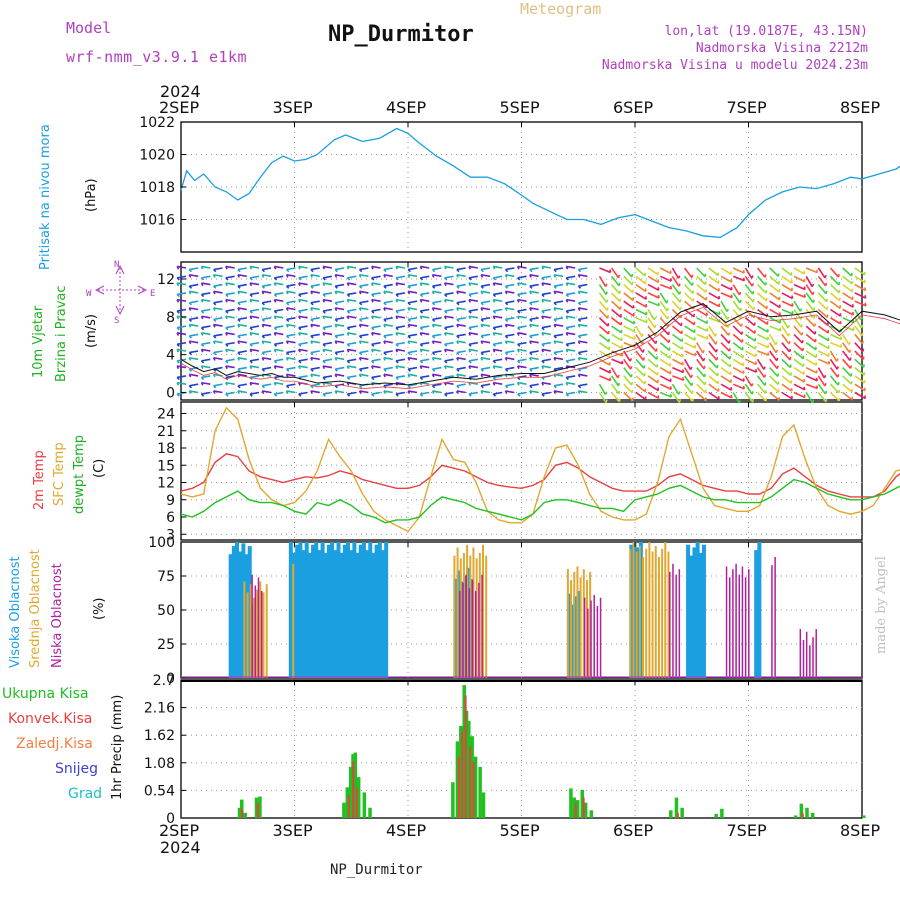 This screenshot has height=900, width=900. What do you see at coordinates (746, 830) in the screenshot?
I see `bottom-day-label: 7SEP` at bounding box center [746, 830].